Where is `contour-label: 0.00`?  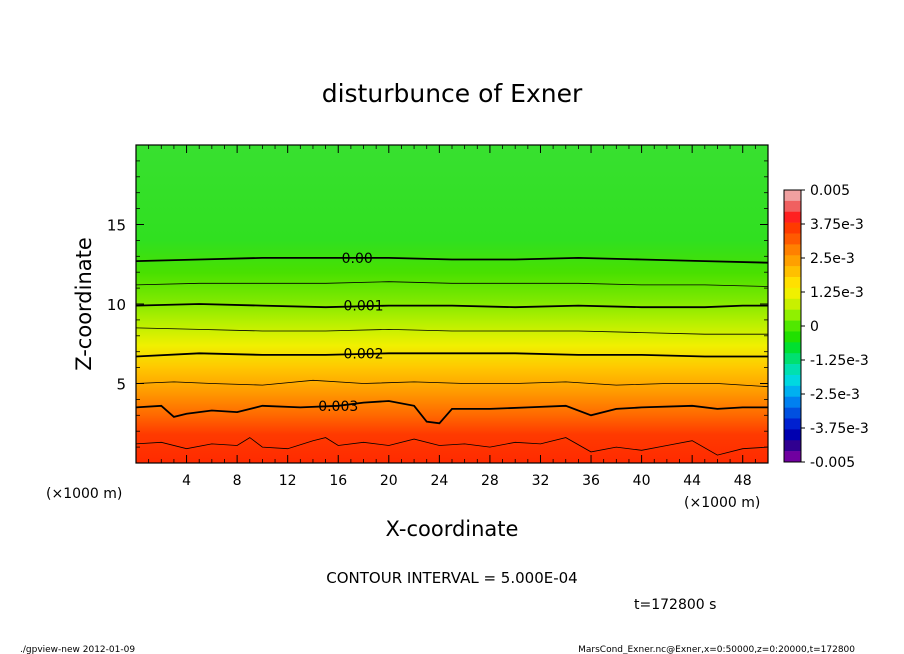
contour-label: 0.00 is located at coordinates (357, 259).